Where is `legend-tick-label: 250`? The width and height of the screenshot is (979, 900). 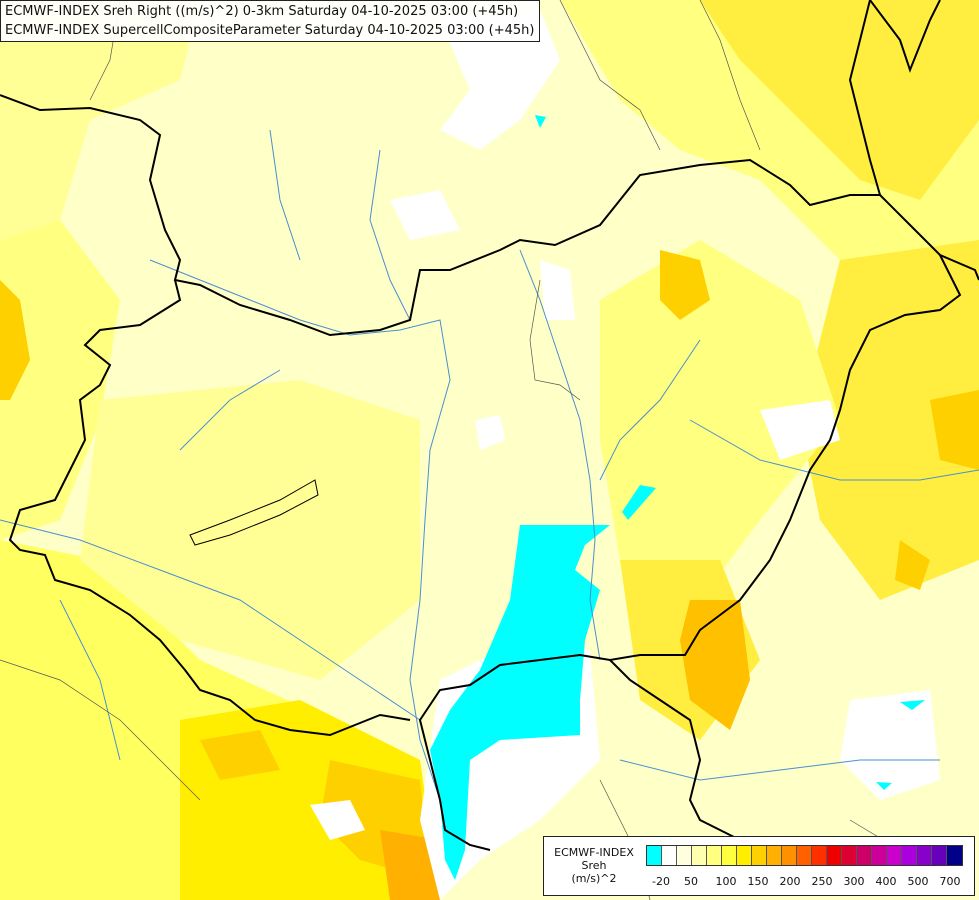 legend-tick-label: 250 is located at coordinates (822, 881).